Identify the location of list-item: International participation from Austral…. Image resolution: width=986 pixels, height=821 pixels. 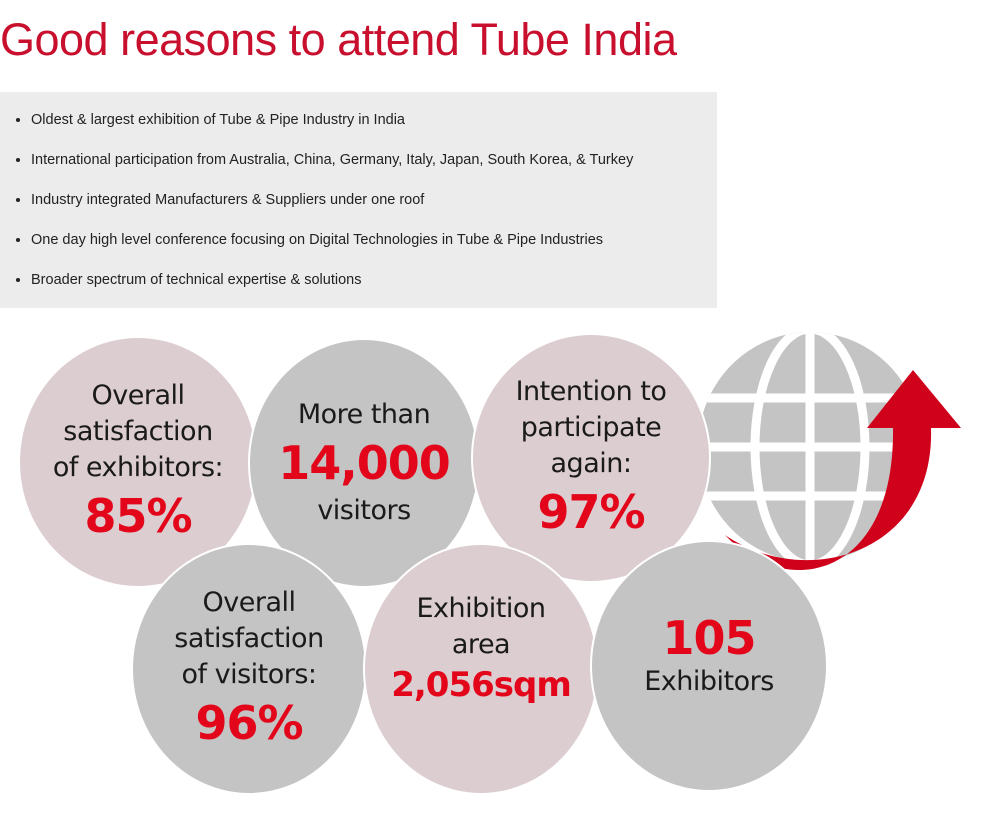
(374, 170).